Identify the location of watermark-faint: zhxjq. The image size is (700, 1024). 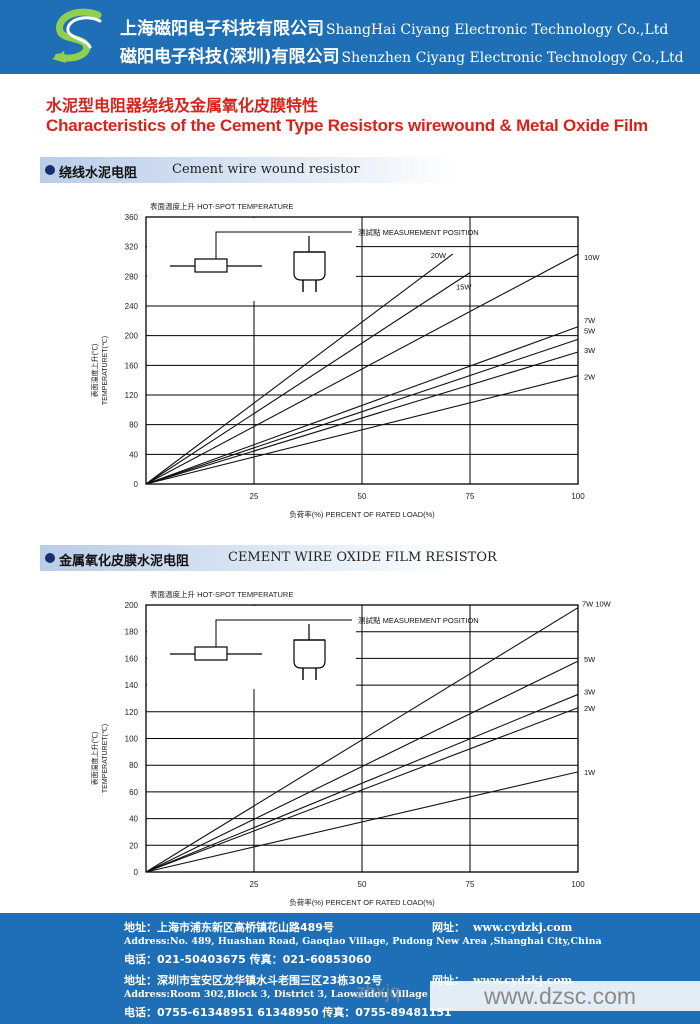
(378, 992).